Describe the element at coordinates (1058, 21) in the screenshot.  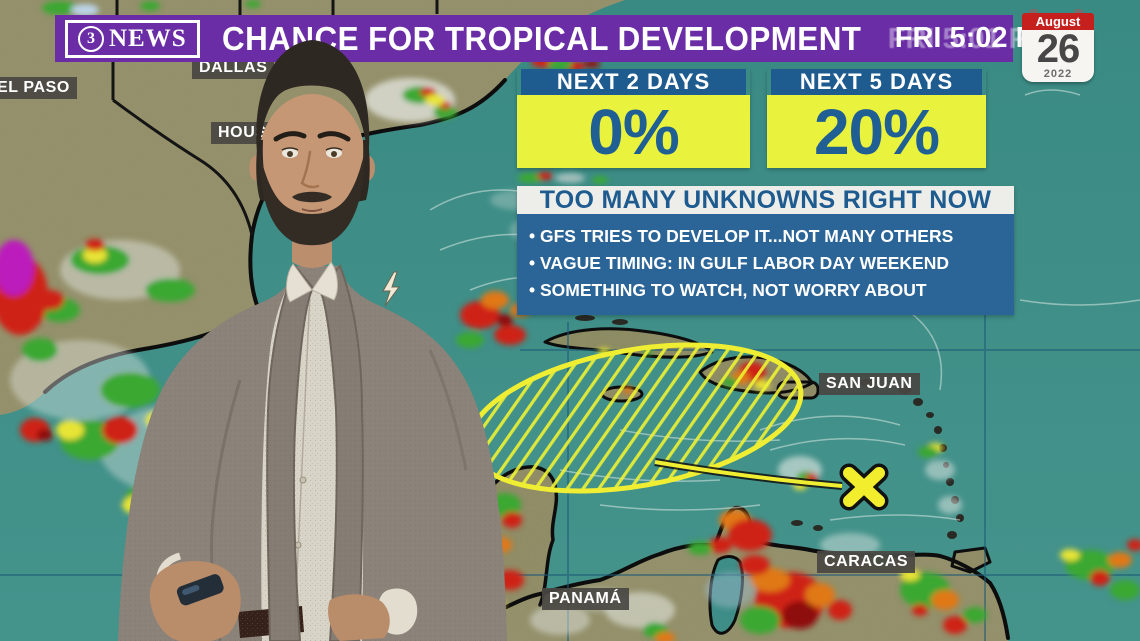
I see `calendar-month: August` at that location.